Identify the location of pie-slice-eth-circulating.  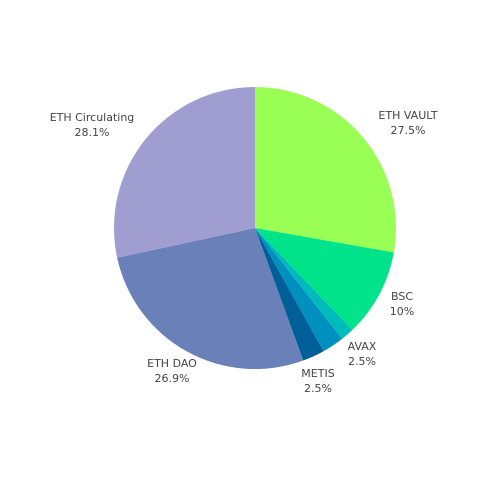
(184, 172).